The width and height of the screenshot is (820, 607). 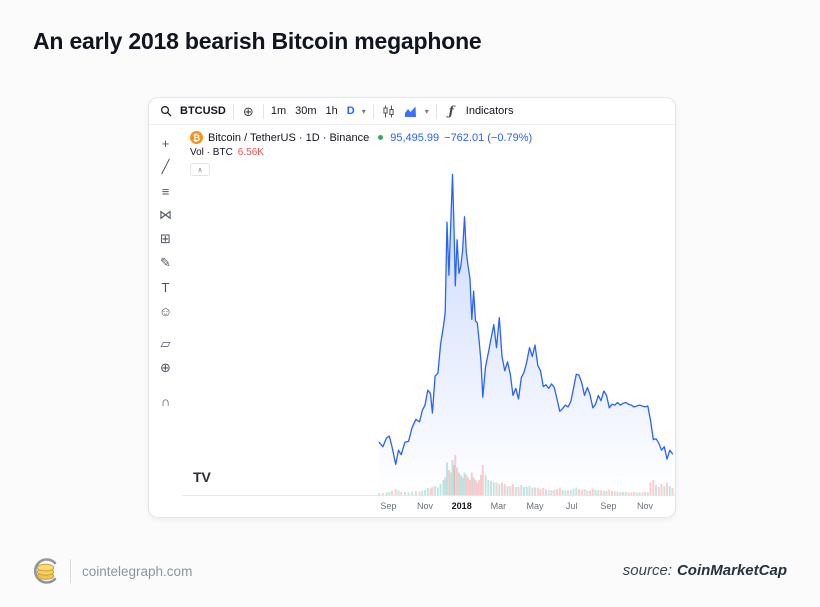 I want to click on legend-change: −762.01 (−0.79%), so click(x=488, y=137).